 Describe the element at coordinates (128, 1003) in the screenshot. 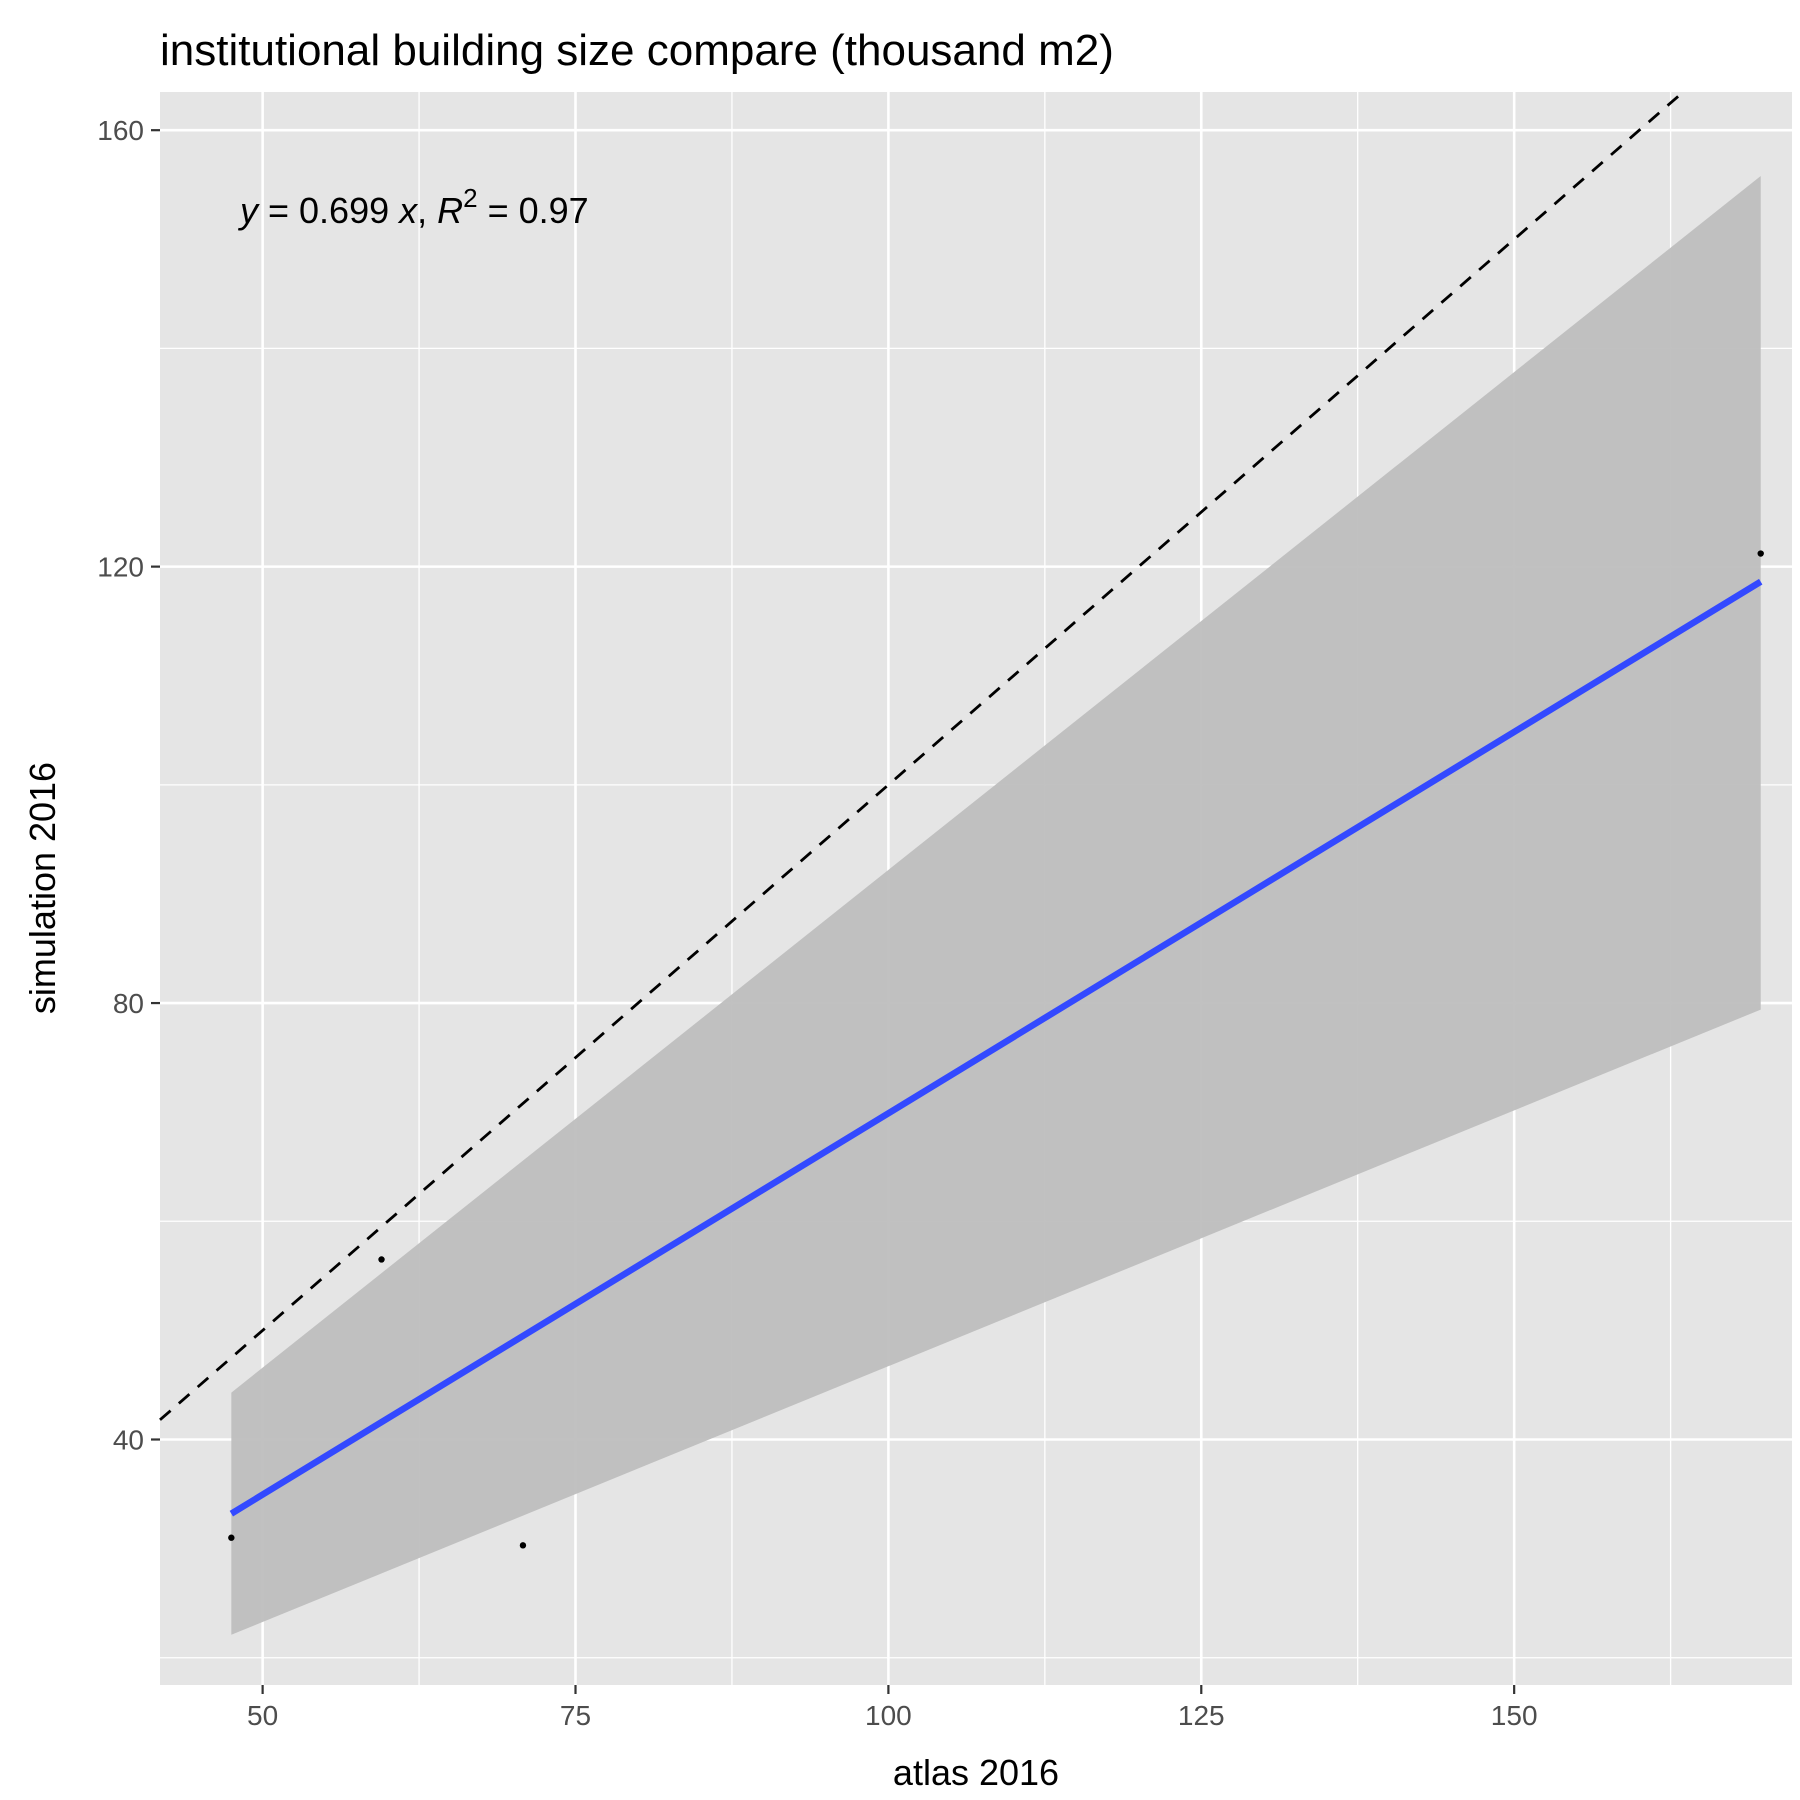

I see `y-tick-label: 80` at that location.